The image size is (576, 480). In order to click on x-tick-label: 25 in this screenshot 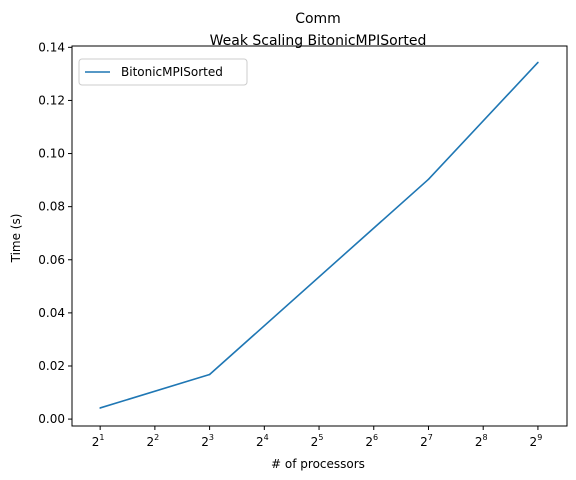, I will do `click(317, 441)`.